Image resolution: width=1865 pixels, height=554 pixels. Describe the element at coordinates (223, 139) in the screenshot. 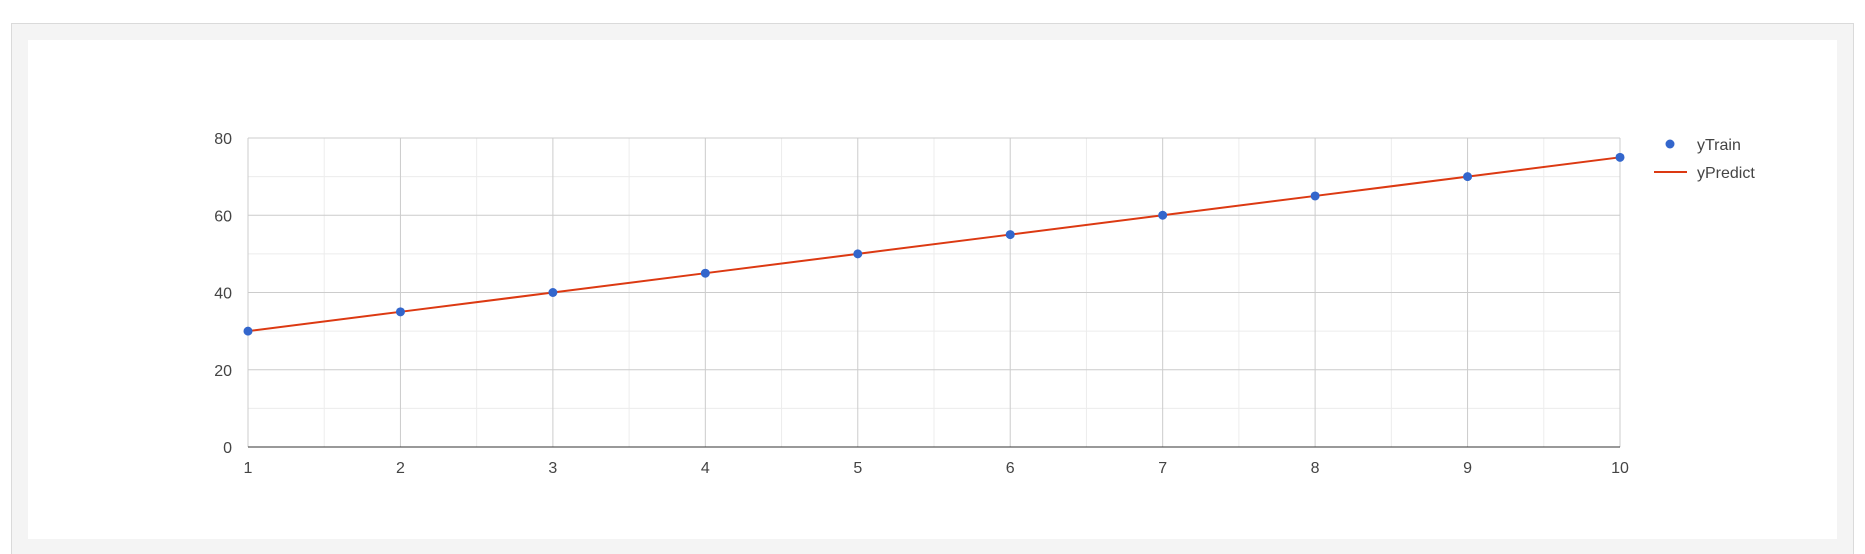

I see `y-tick-label-80: 80` at that location.